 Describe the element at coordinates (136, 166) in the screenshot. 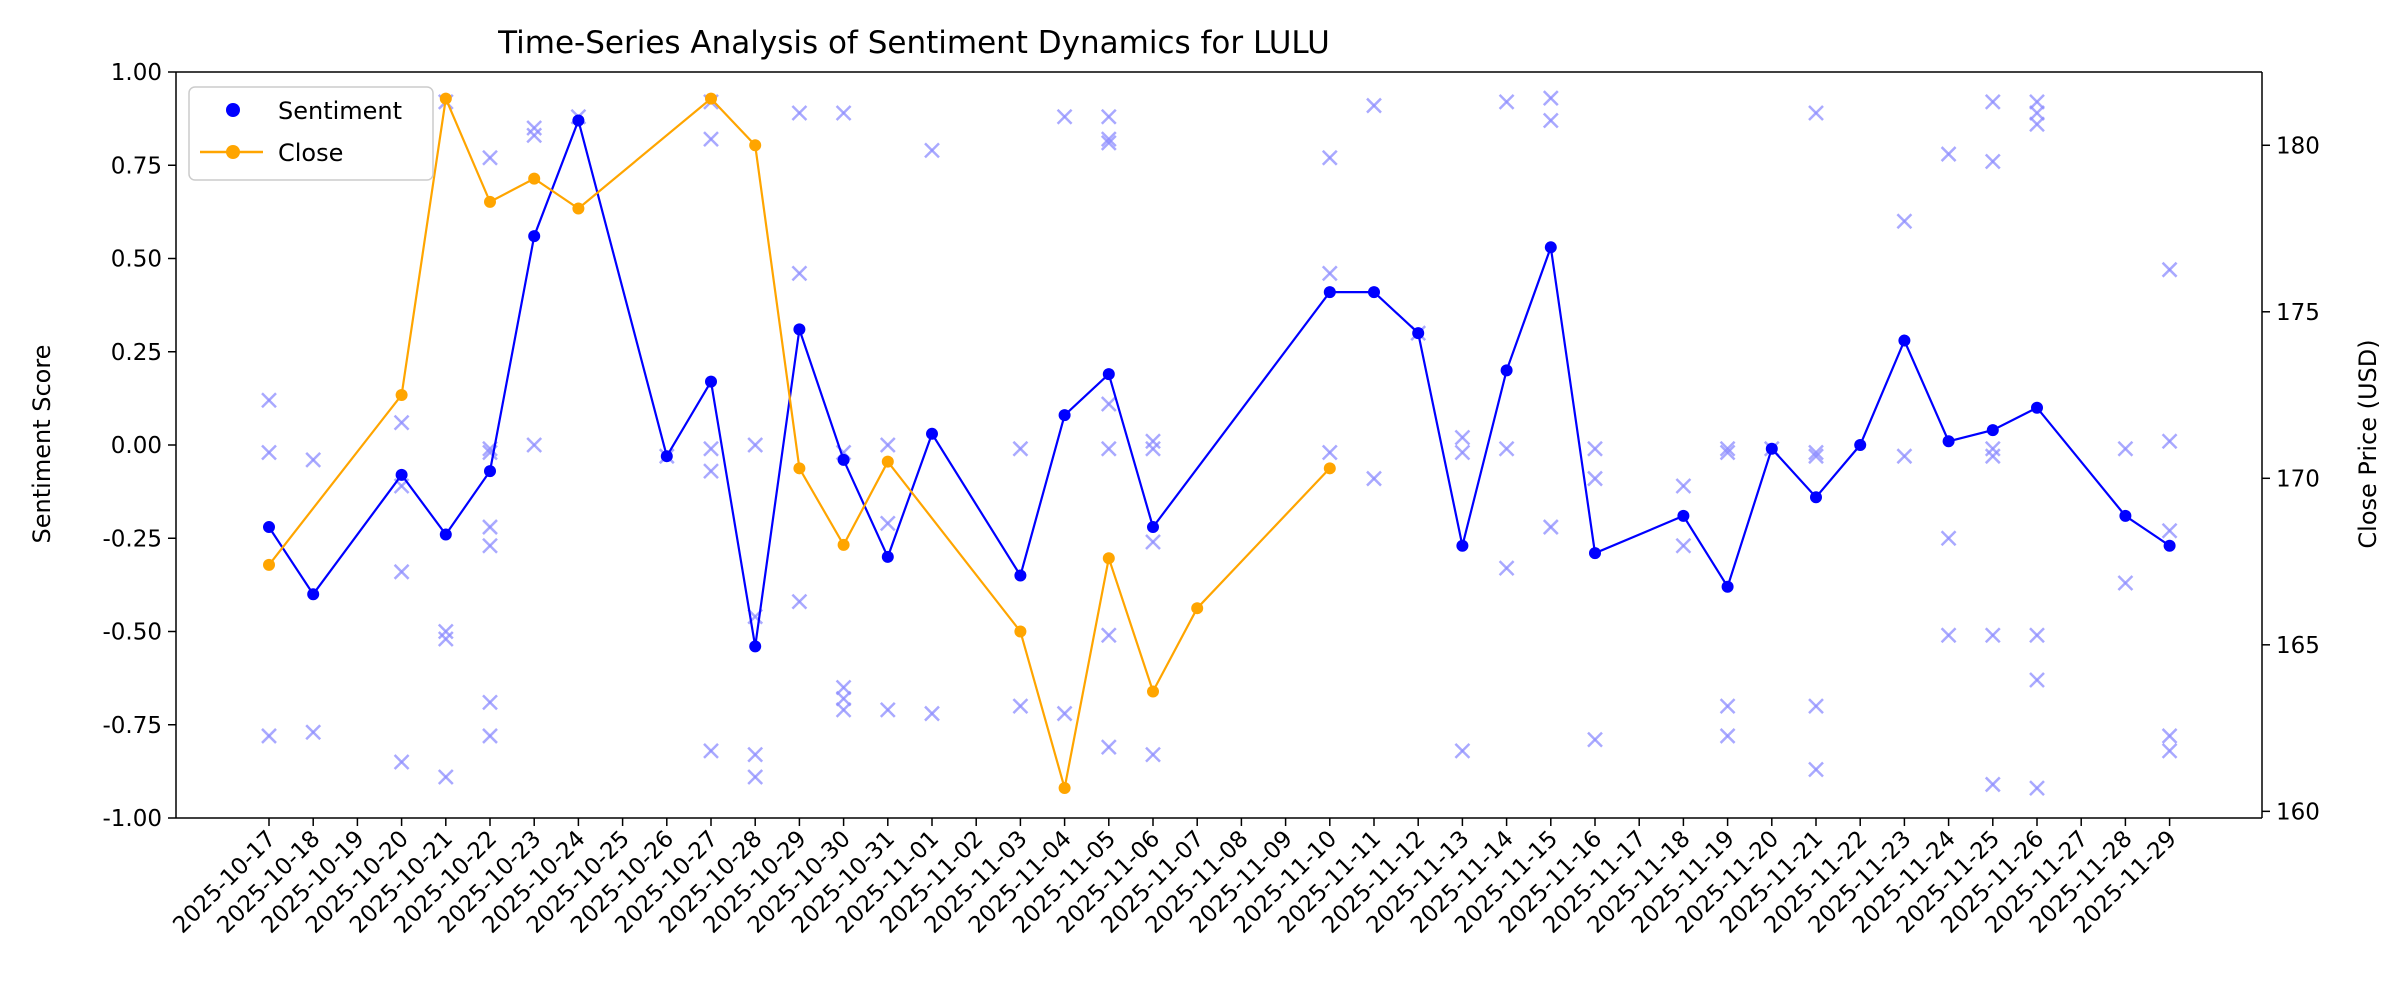

I see `y-tick-label: 0.75` at that location.